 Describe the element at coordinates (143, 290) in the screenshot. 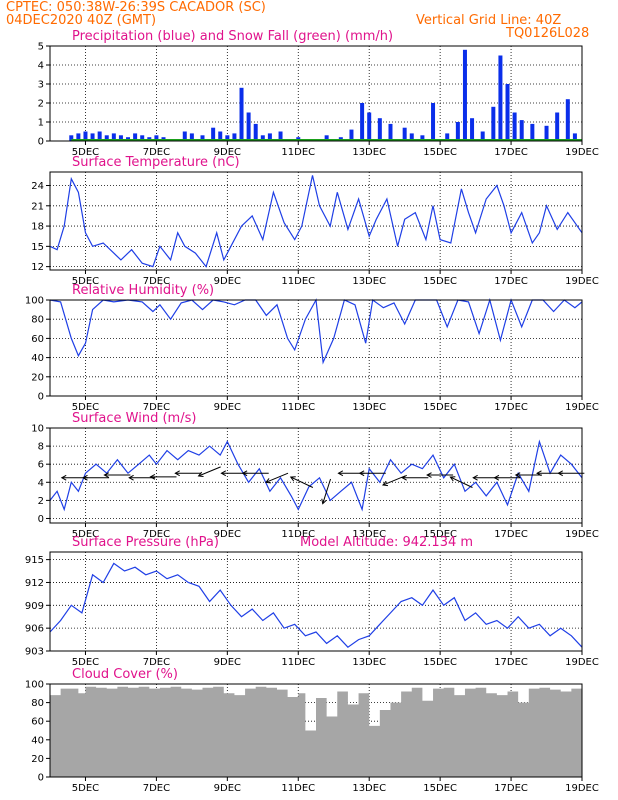

I see `humidity-title: Relative Humidity (%)` at that location.